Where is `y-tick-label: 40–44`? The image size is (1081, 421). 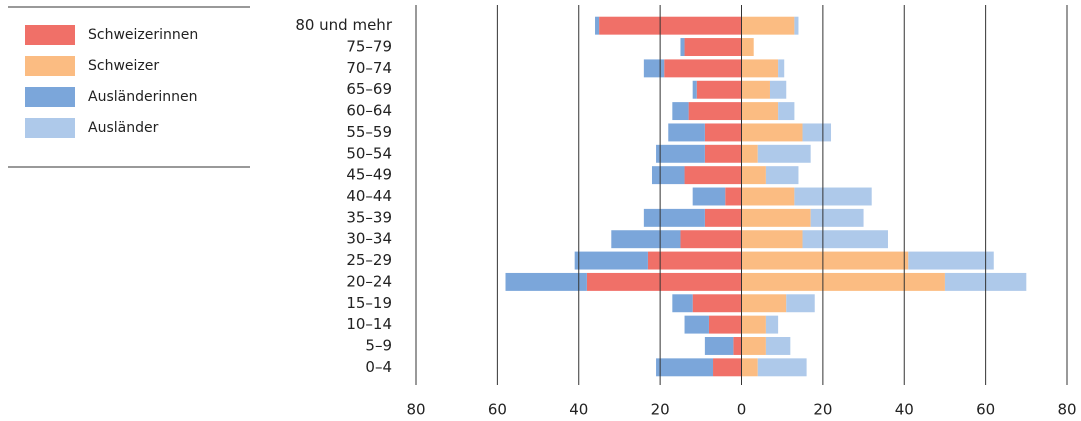
y-tick-label: 40–44 is located at coordinates (369, 196).